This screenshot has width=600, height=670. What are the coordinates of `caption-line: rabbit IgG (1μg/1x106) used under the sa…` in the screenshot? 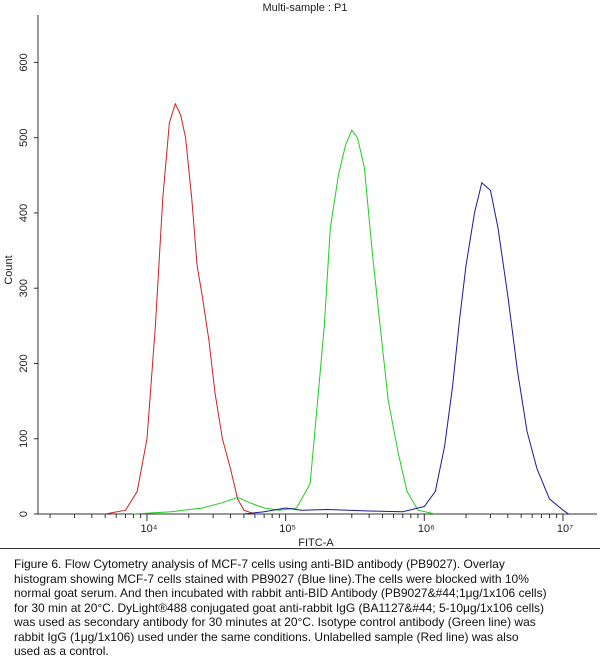 It's located at (266, 636).